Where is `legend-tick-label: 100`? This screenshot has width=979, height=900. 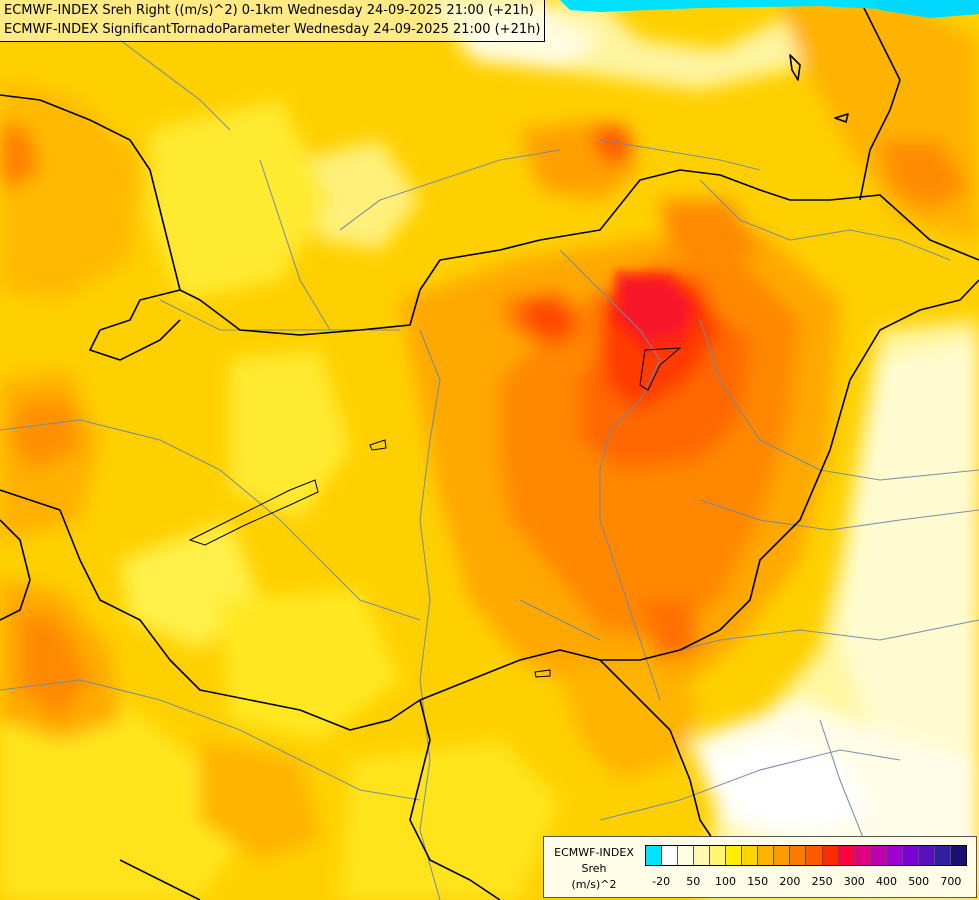 legend-tick-label: 100 is located at coordinates (725, 881).